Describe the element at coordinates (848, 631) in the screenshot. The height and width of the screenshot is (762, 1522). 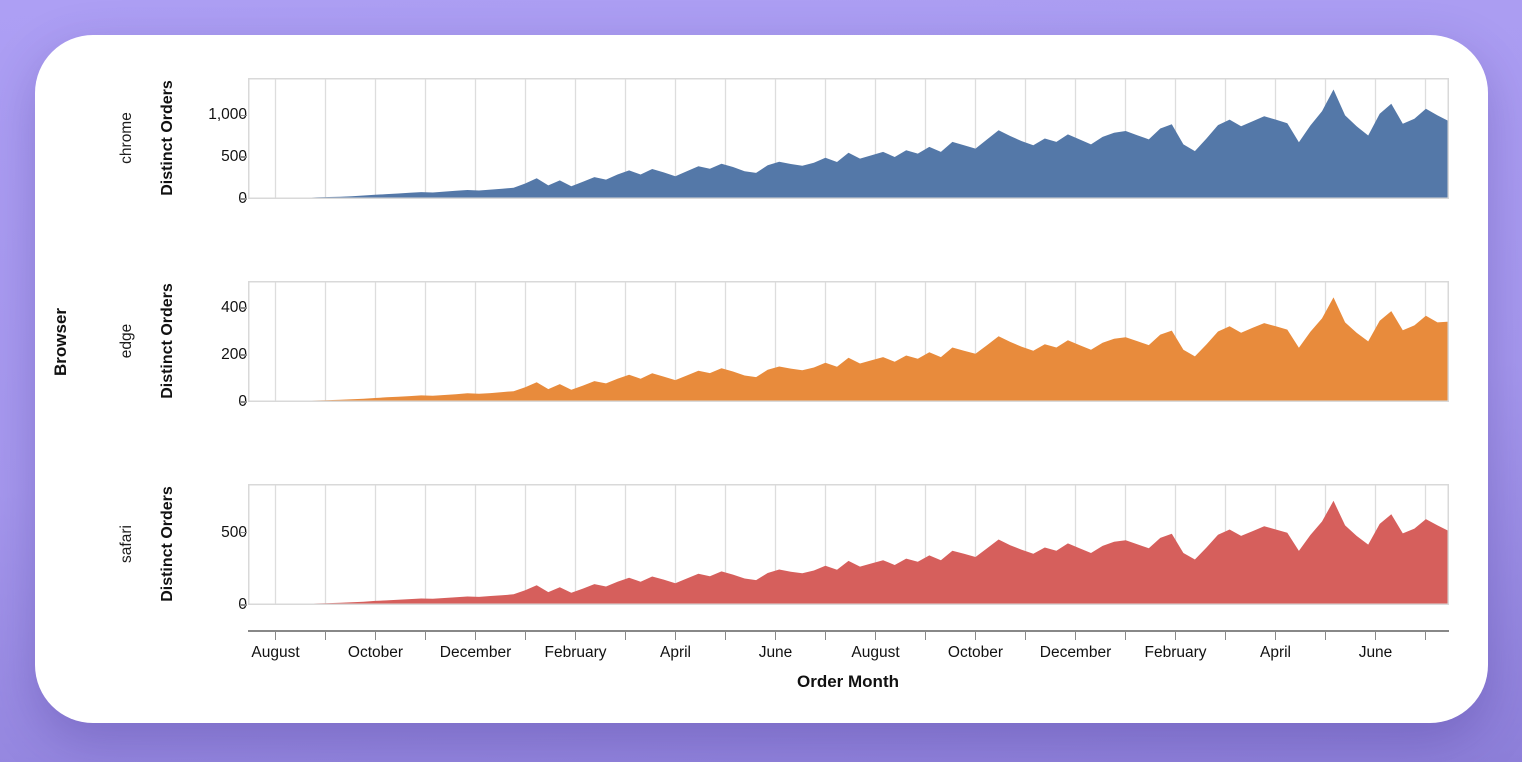
I see `x-axis-line` at that location.